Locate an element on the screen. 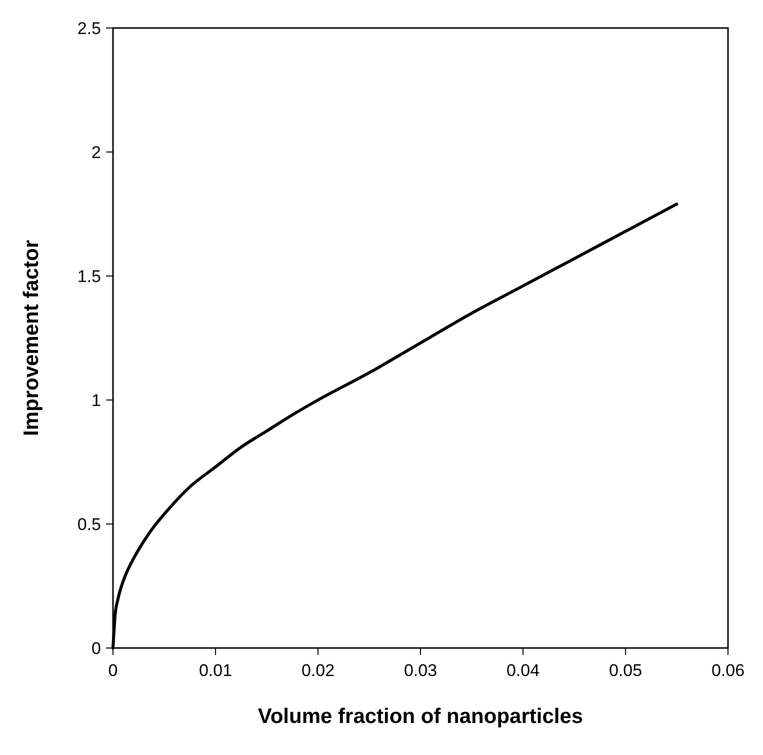 The width and height of the screenshot is (763, 755). x-tick-label: 0.05 is located at coordinates (625, 670).